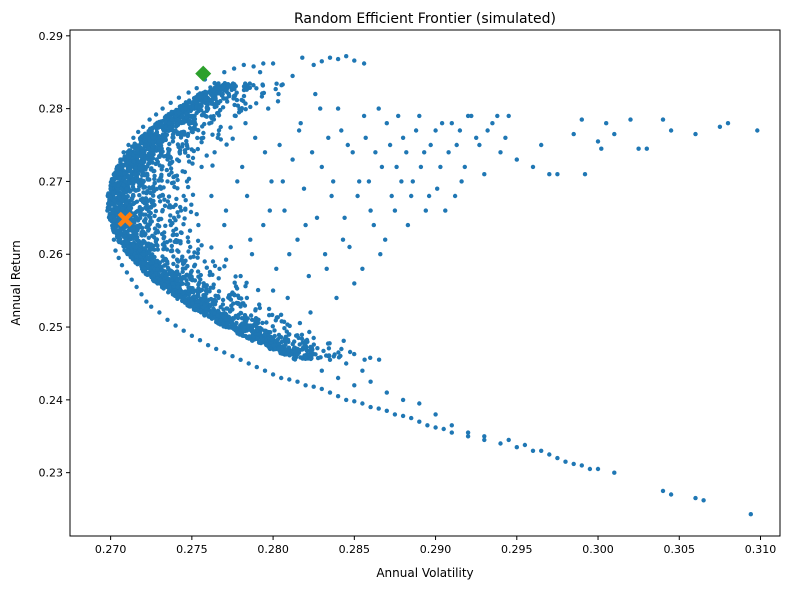 The width and height of the screenshot is (790, 590). I want to click on max-sharpe-marker, so click(203, 73).